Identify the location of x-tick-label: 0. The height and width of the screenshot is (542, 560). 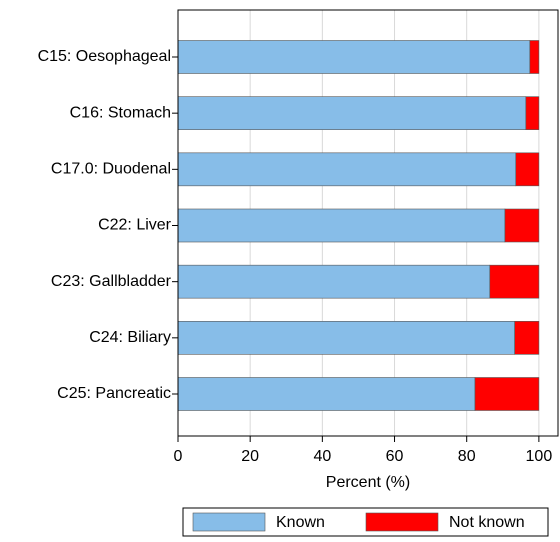
(178, 456).